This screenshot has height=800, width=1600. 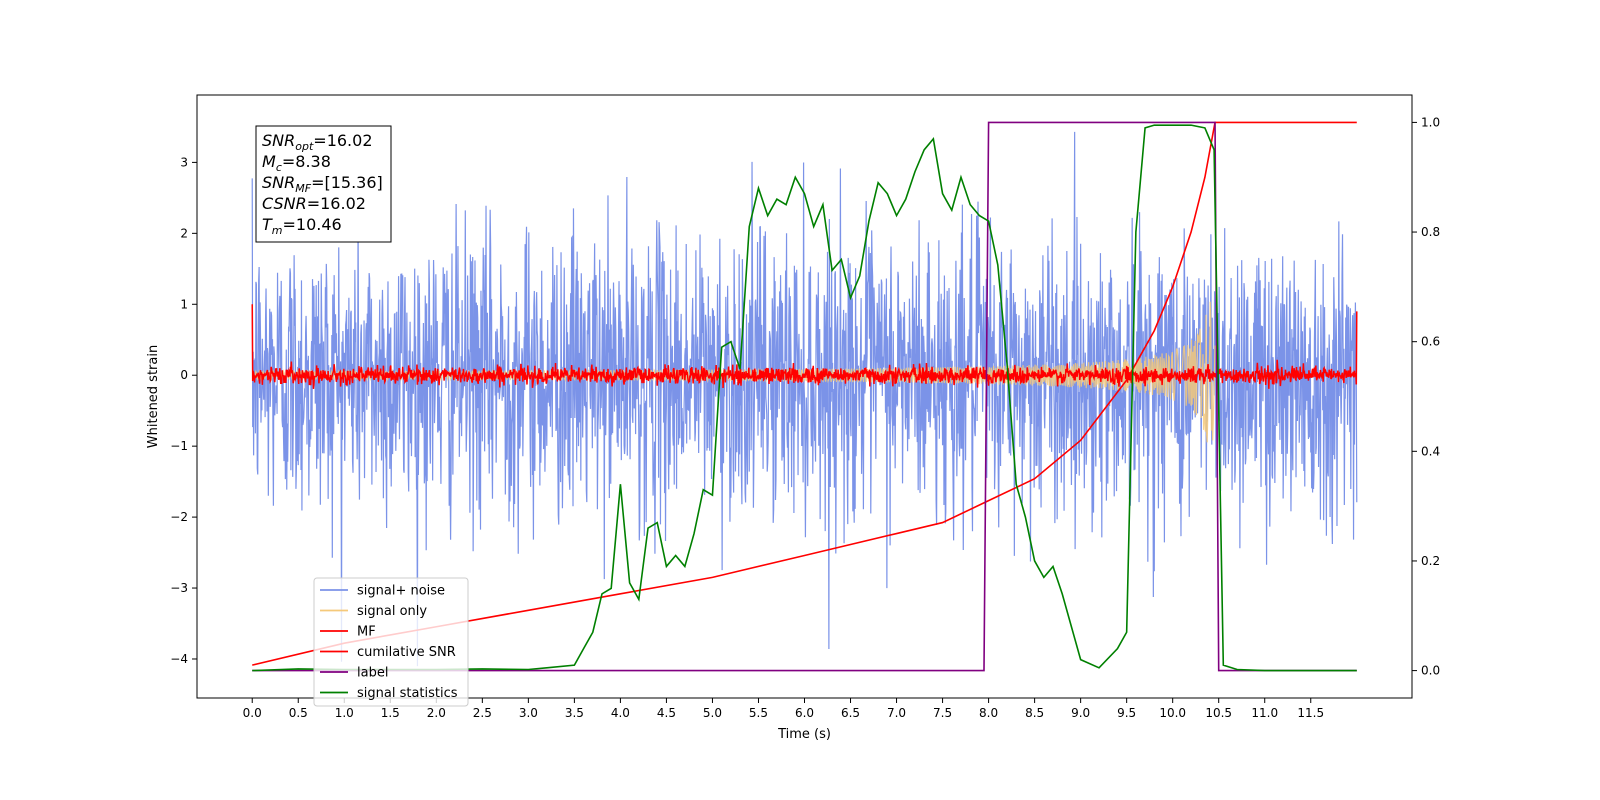 What do you see at coordinates (153, 396) in the screenshot?
I see `y-axis-label: Whitened strain` at bounding box center [153, 396].